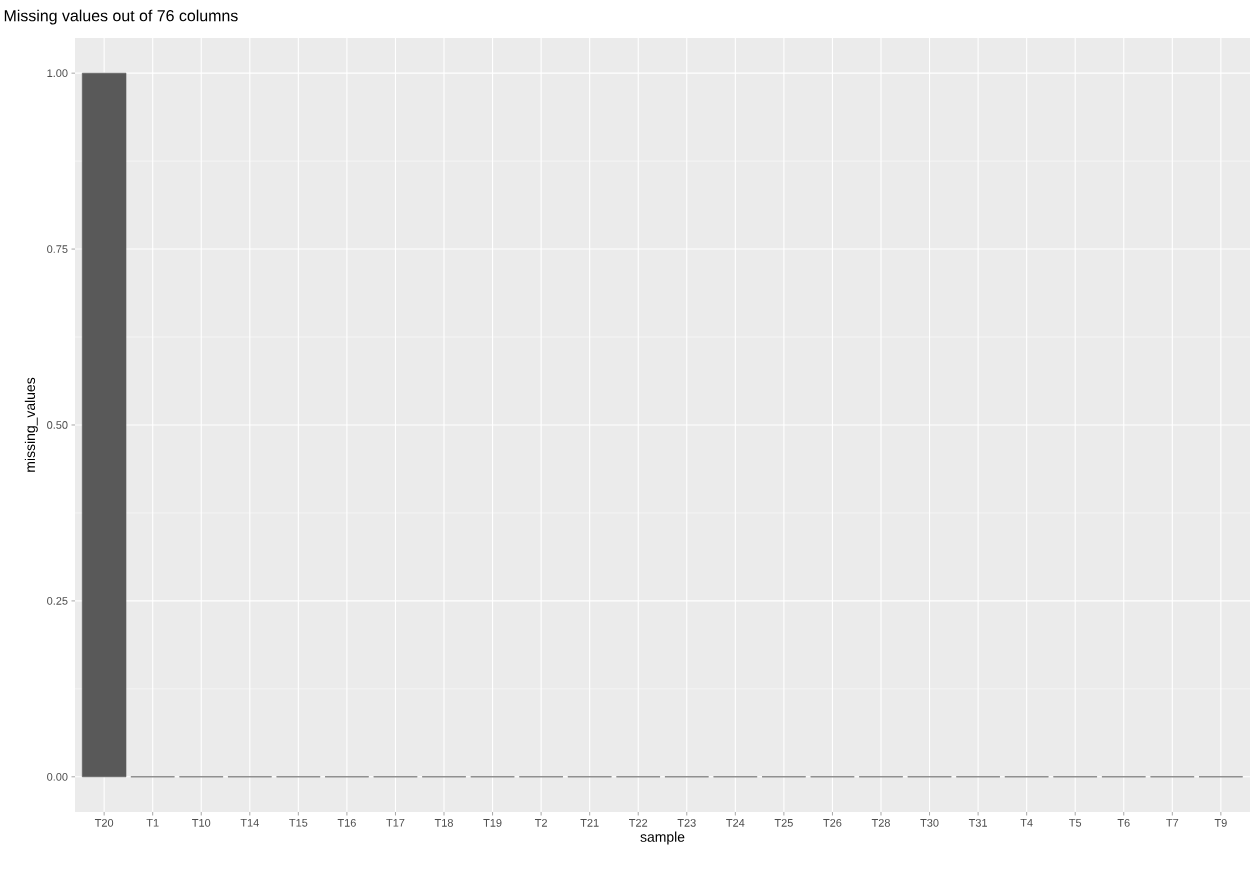  What do you see at coordinates (1172, 823) in the screenshot?
I see `x-tick-label: T7` at bounding box center [1172, 823].